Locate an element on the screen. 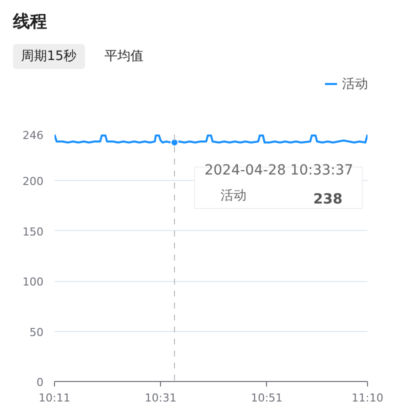 The width and height of the screenshot is (394, 409). legend-label: 活动 is located at coordinates (355, 84).